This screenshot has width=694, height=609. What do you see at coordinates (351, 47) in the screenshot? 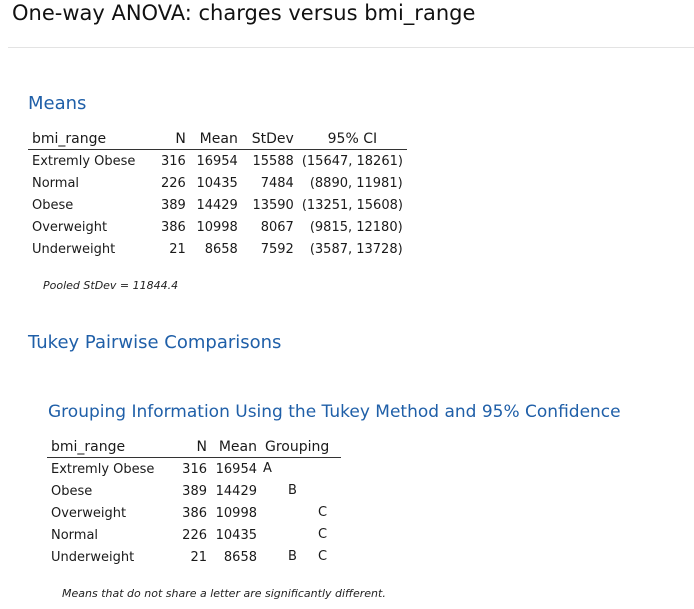
I see `title-divider` at bounding box center [351, 47].